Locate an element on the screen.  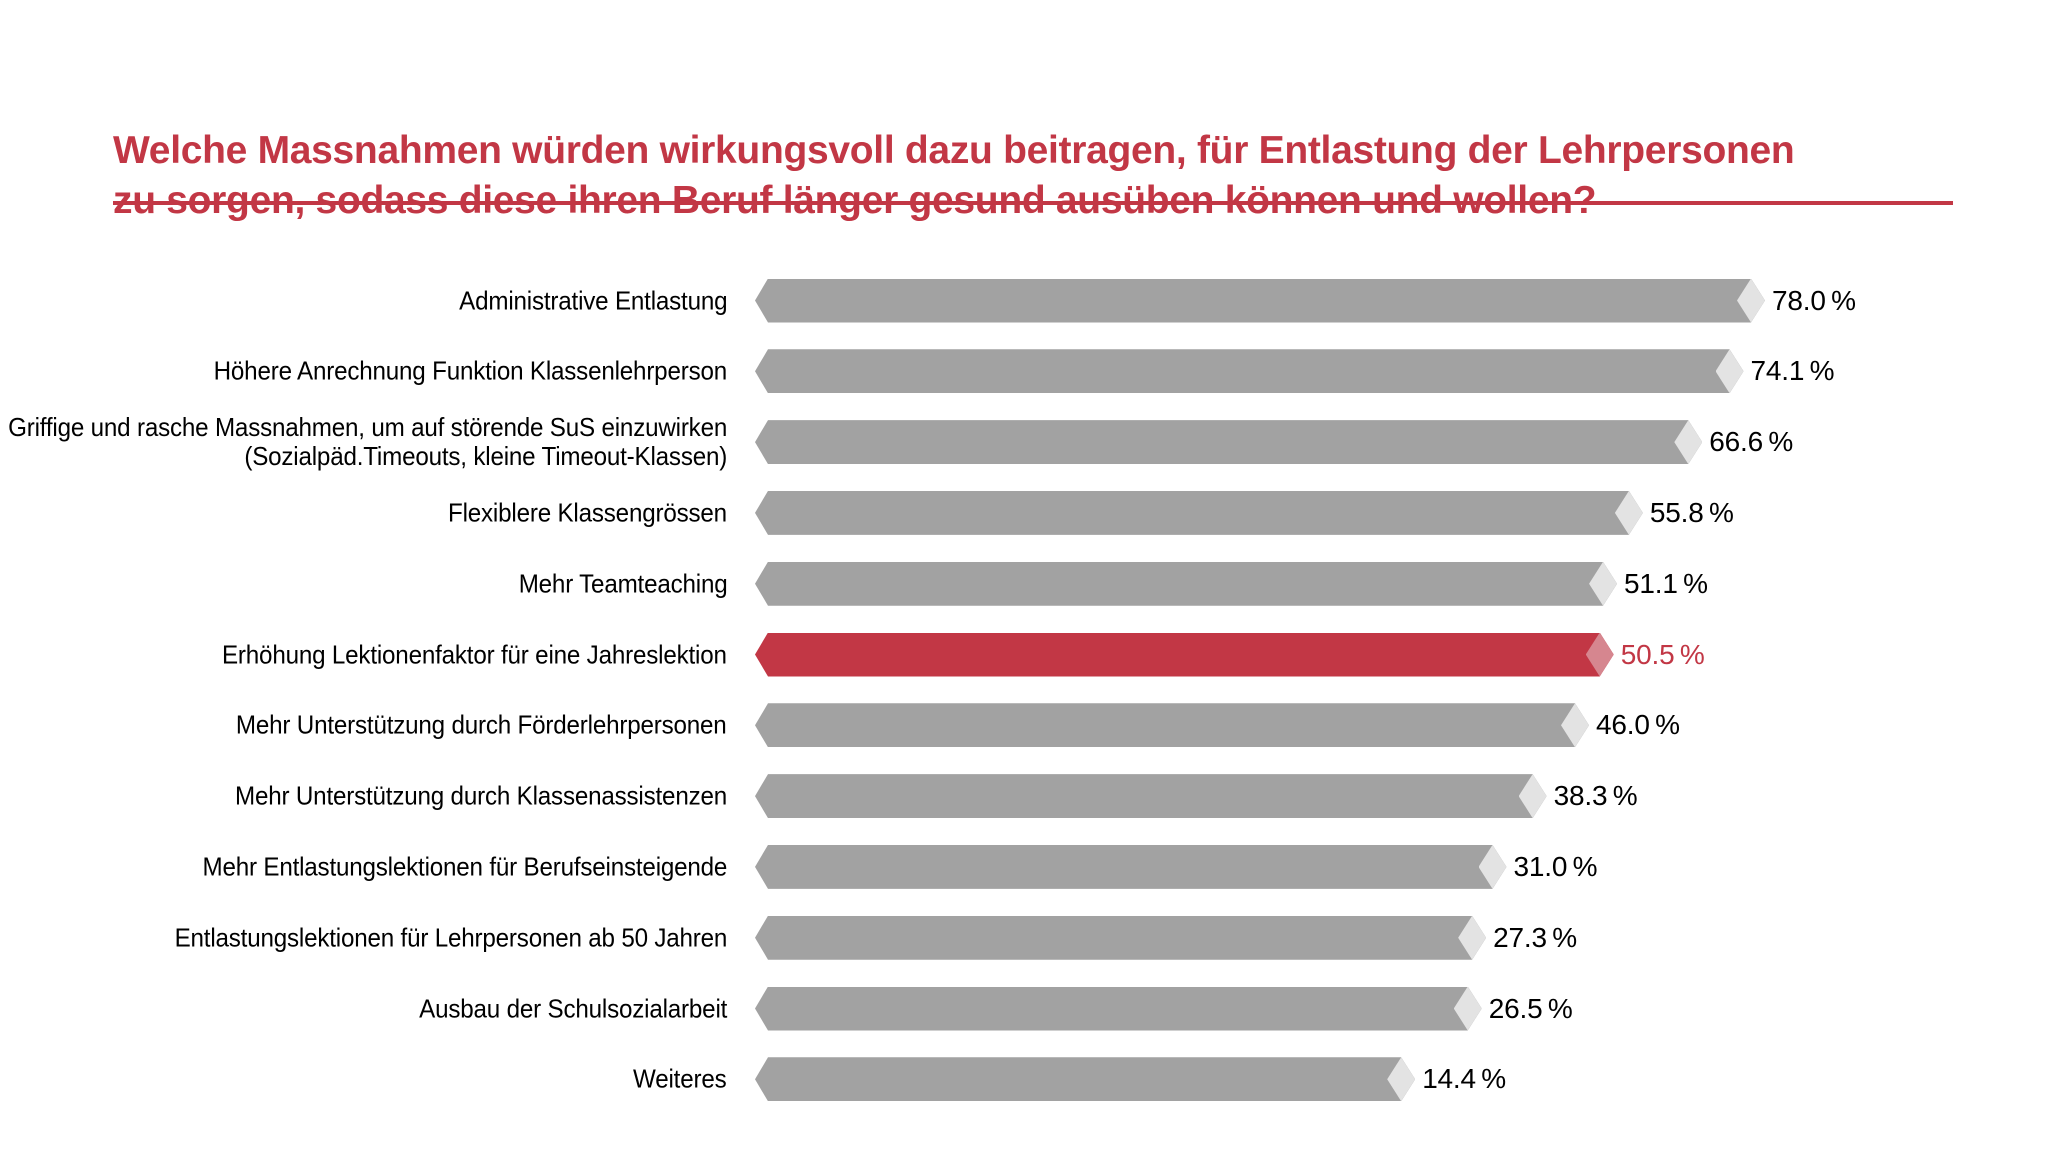
bar-row: Mehr Teamteaching 51.1 % is located at coordinates (1024, 584).